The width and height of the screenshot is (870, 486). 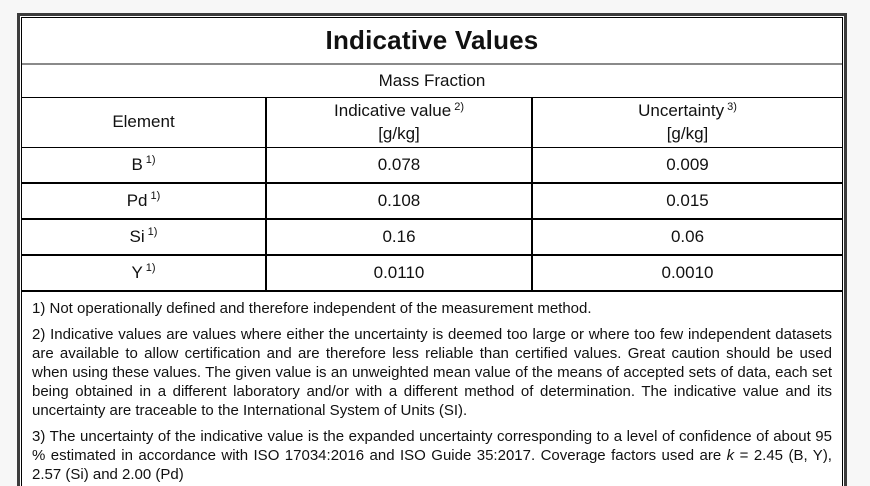 I want to click on column-header-uncertainty-label: Uncertainty 3), so click(x=687, y=111).